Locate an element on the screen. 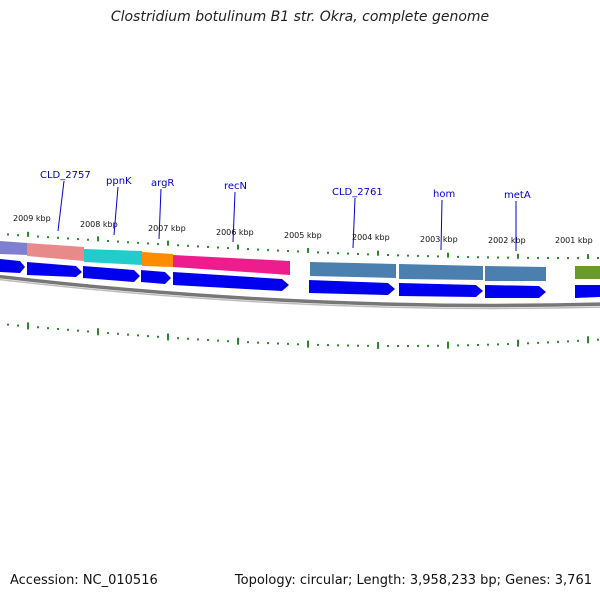  leader-hom is located at coordinates (441, 225).